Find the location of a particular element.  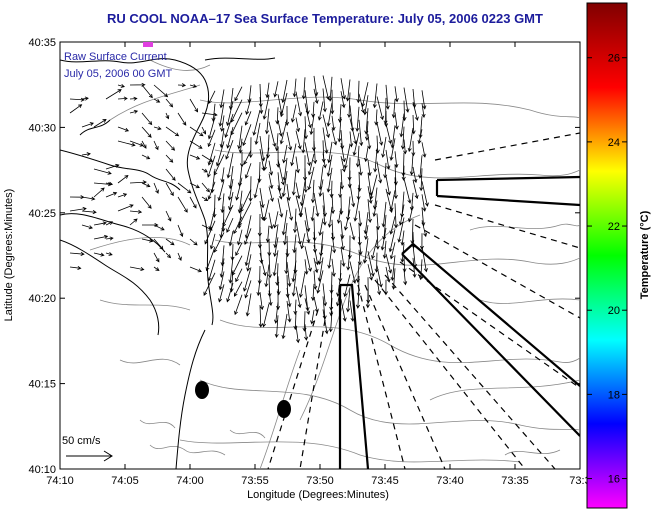

colorbar is located at coordinates (607, 255).